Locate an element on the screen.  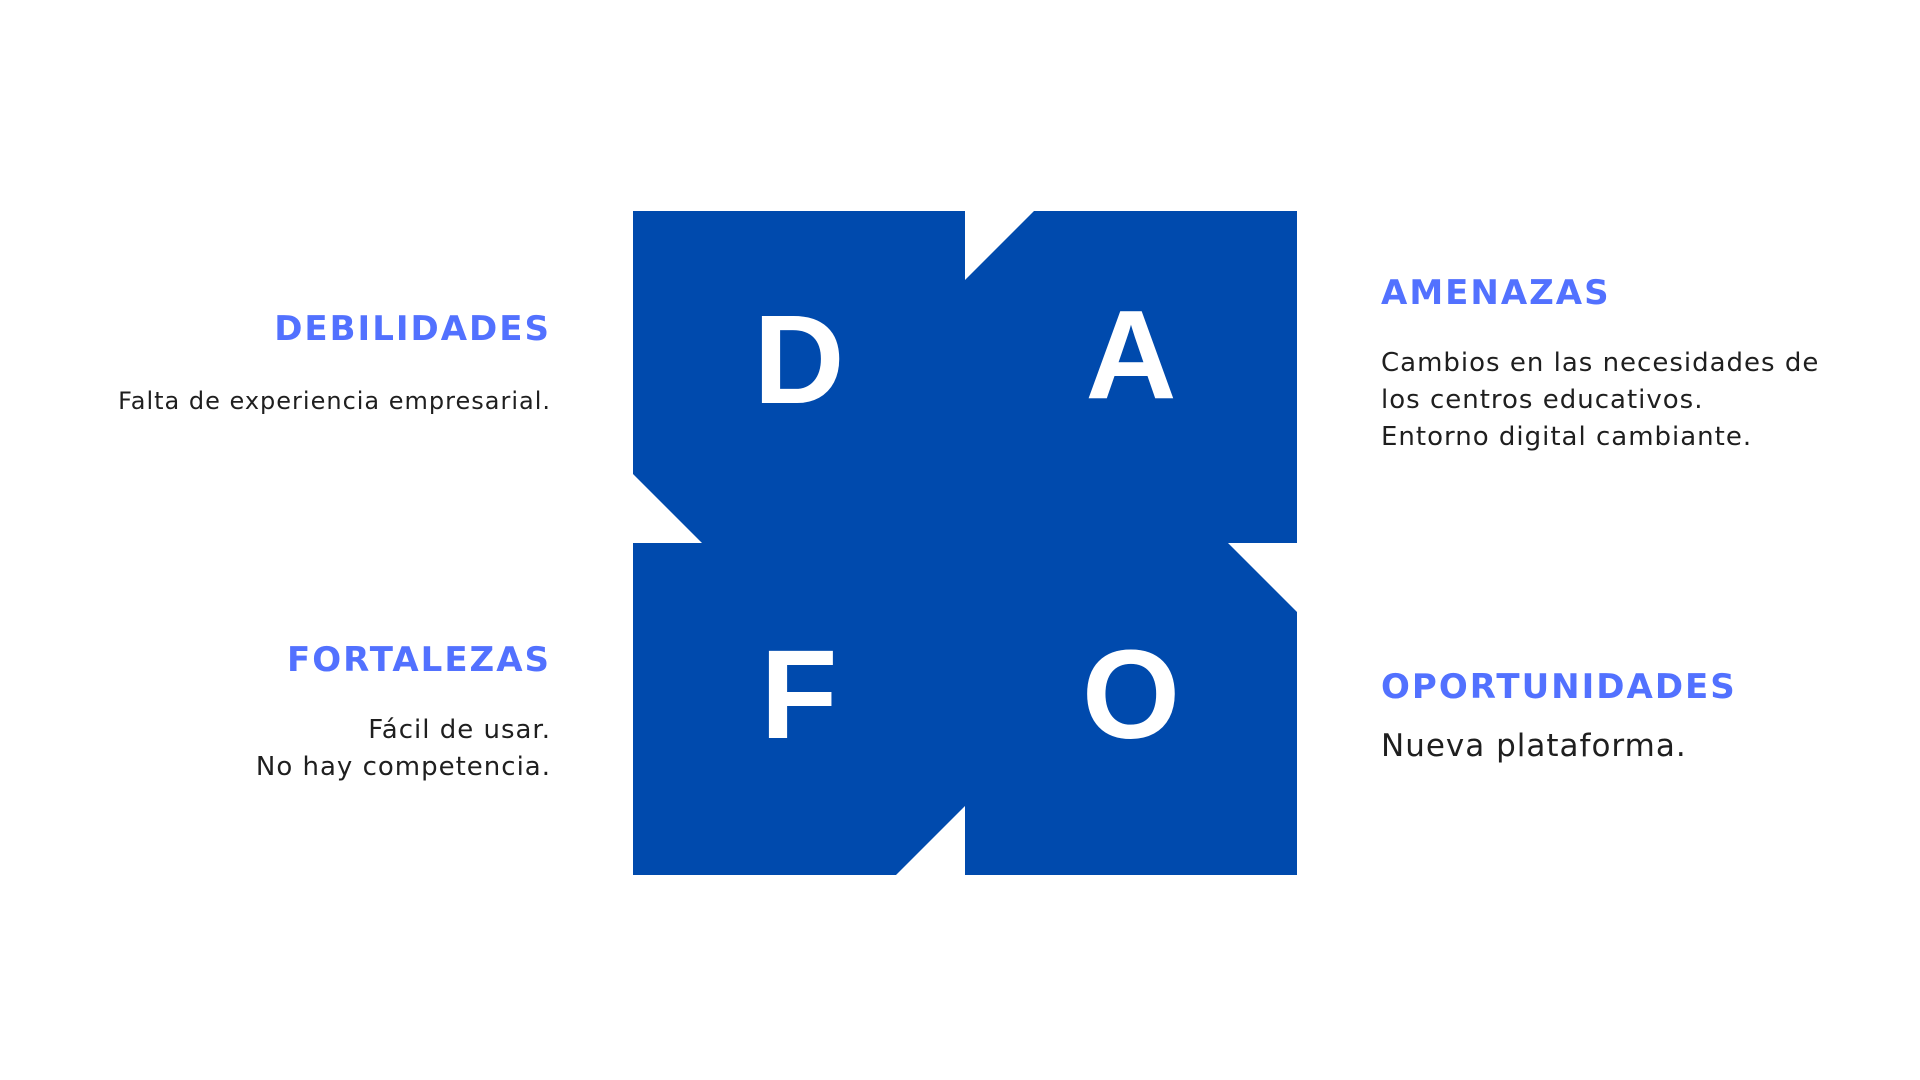
oportunidades-line: Nueva plataforma. is located at coordinates (1534, 746).